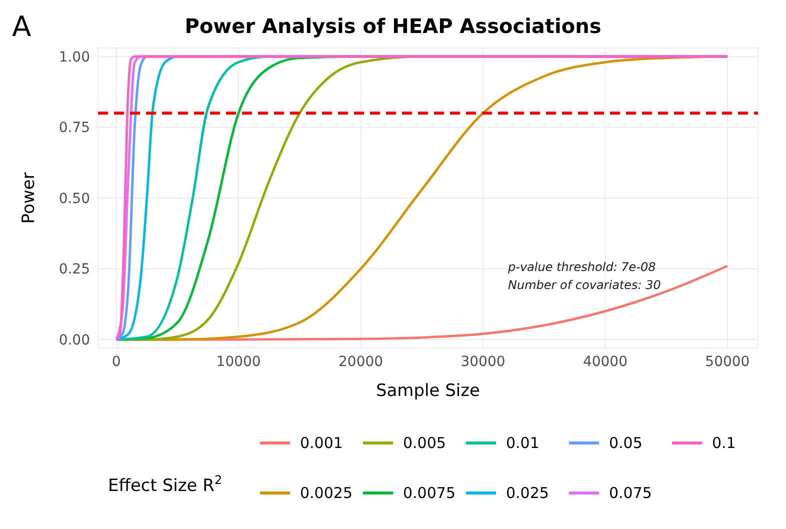 The image size is (786, 529). What do you see at coordinates (483, 362) in the screenshot?
I see `x-tick-label: 30000` at bounding box center [483, 362].